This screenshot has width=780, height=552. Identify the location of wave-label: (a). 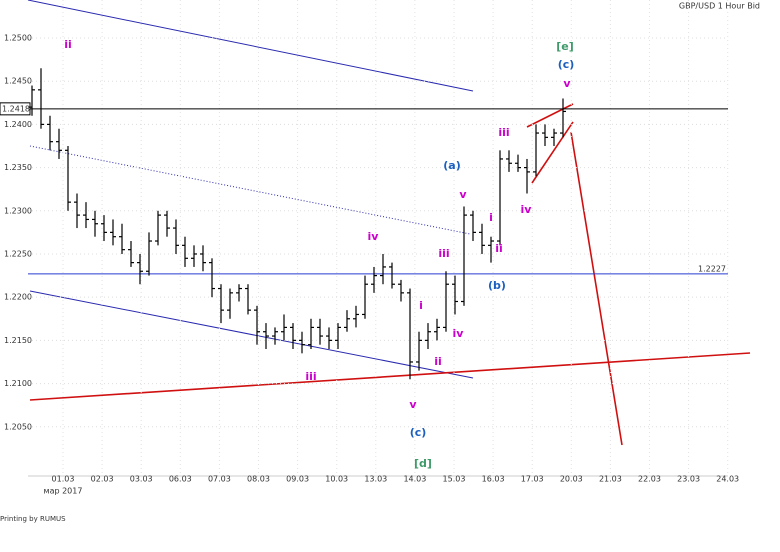
(451, 165).